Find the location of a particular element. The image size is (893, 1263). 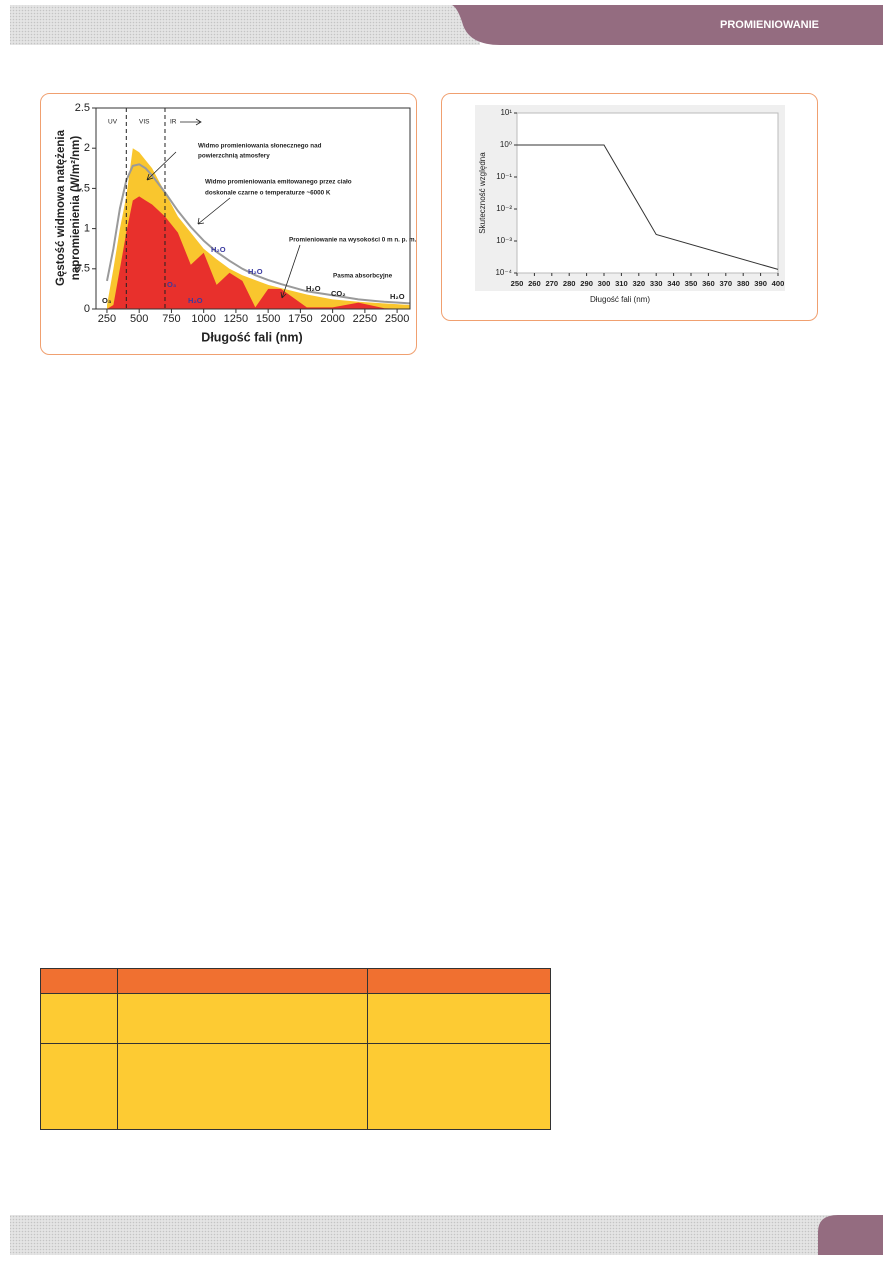

y-axis-label: Gęstość widmowa natężenia is located at coordinates (61, 207).